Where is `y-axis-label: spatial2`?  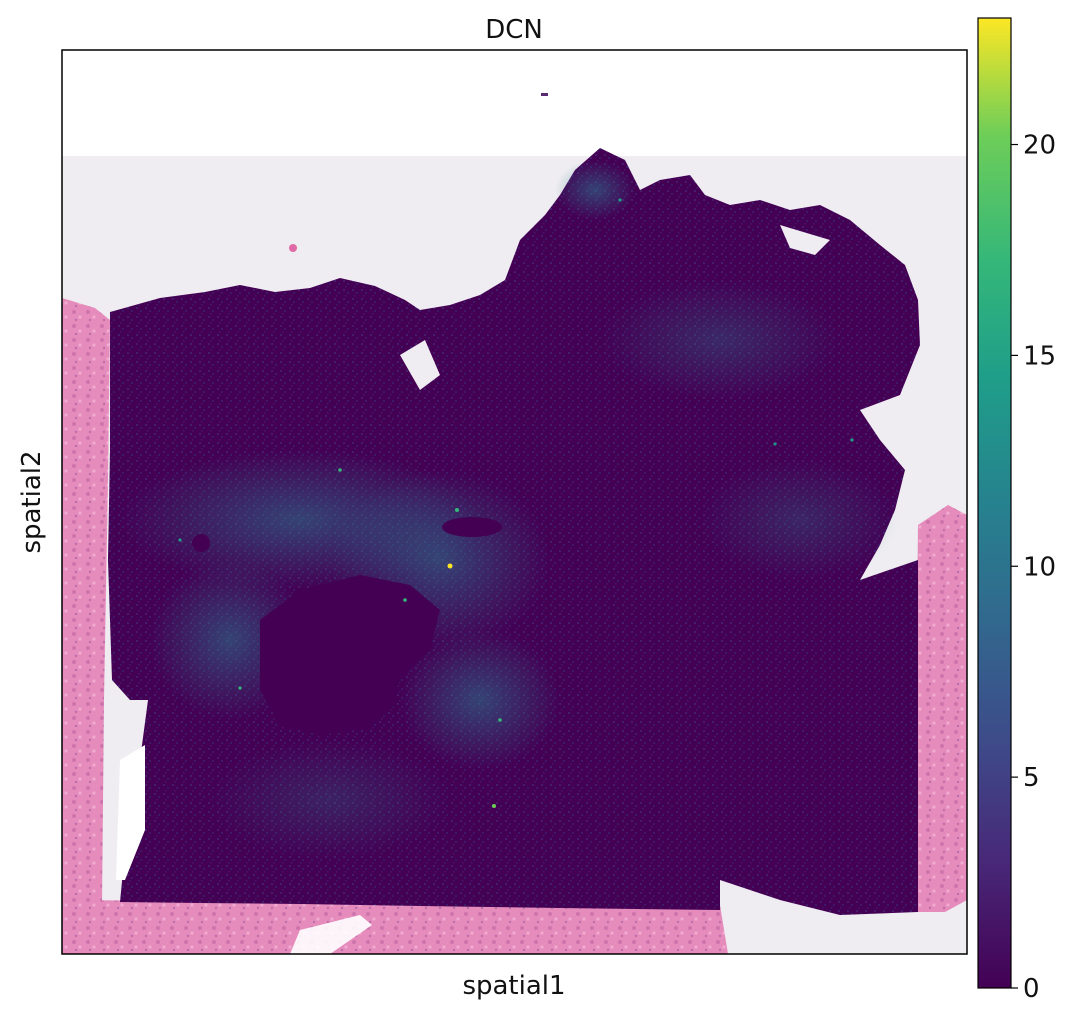 y-axis-label: spatial2 is located at coordinates (32, 501).